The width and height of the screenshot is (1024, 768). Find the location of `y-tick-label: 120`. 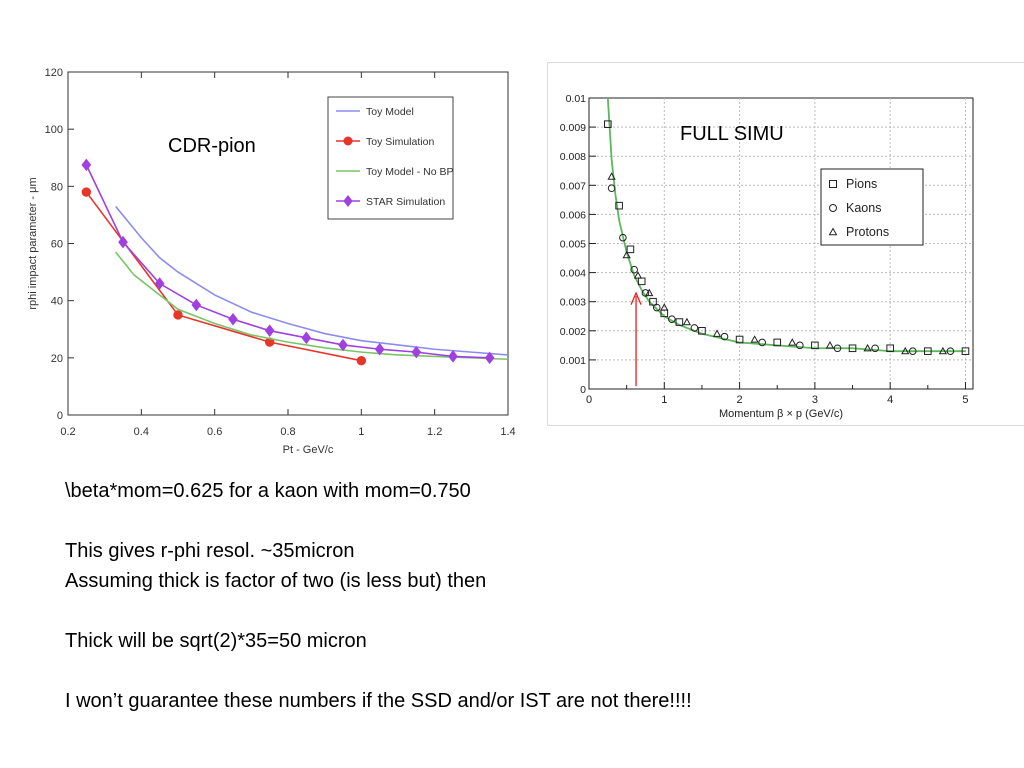

y-tick-label: 120 is located at coordinates (54, 73).